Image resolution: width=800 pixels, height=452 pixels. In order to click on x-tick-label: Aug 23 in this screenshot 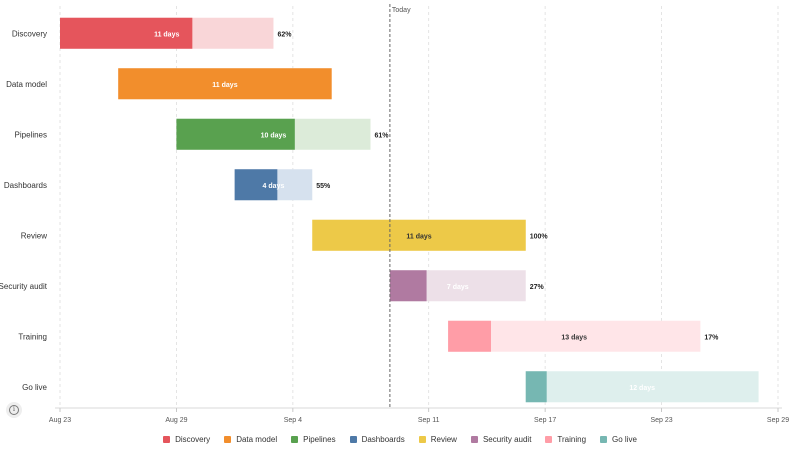, I will do `click(60, 420)`.